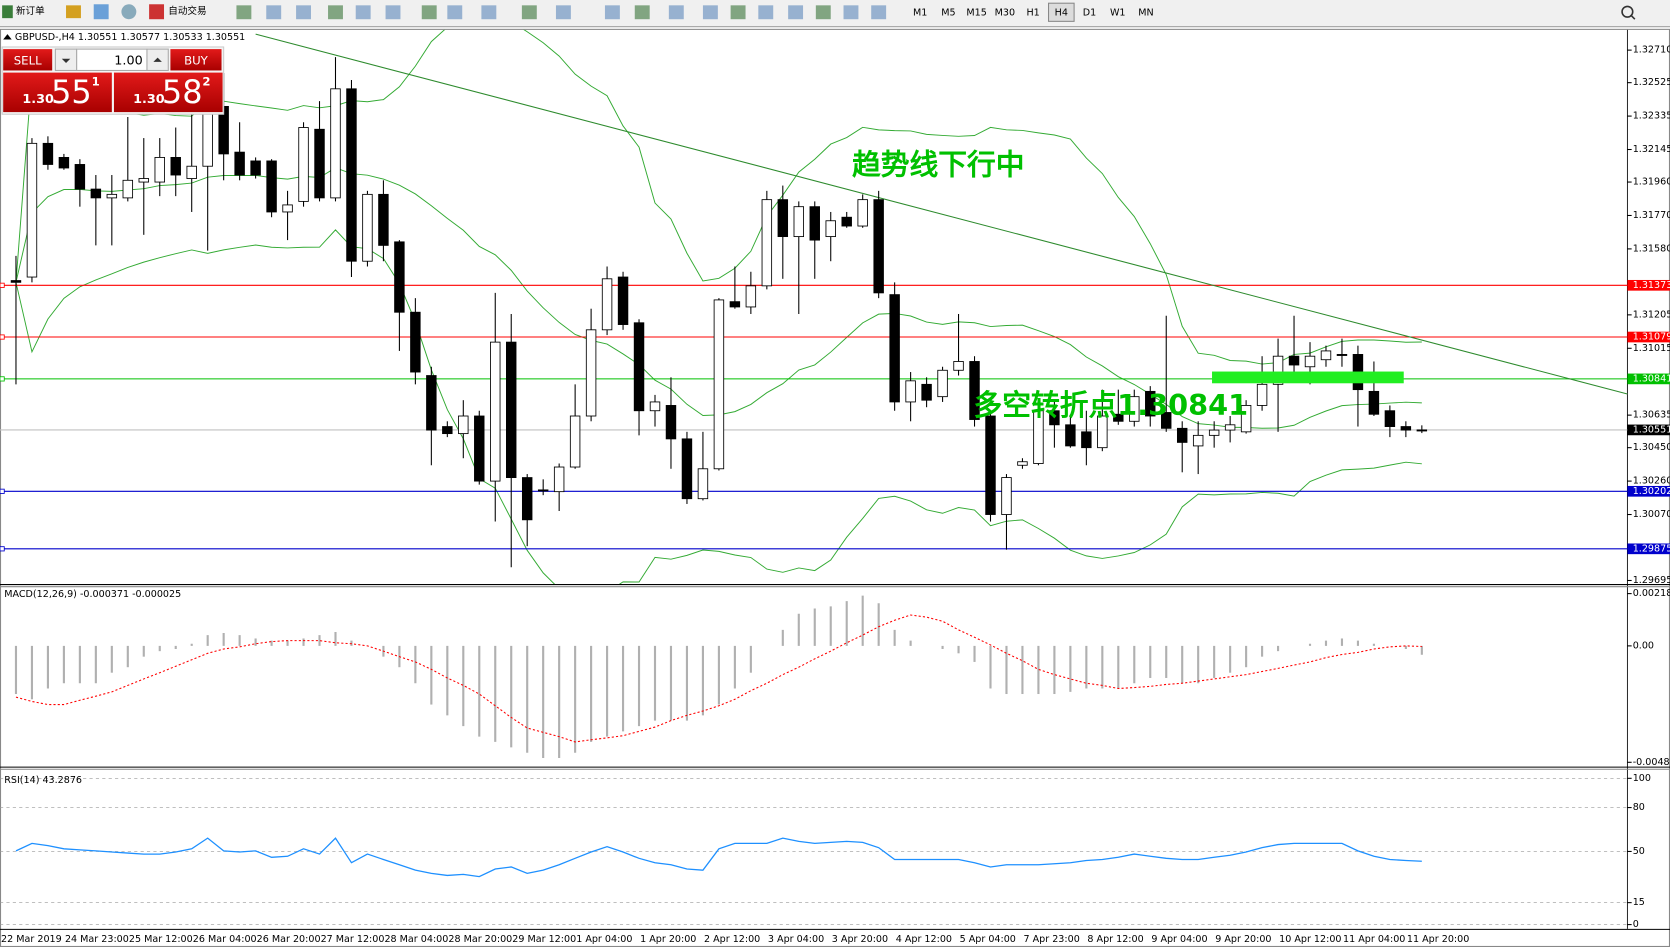 The height and width of the screenshot is (947, 1670). What do you see at coordinates (416, 939) in the screenshot?
I see `x-tick-label: 28 Mar 04:00` at bounding box center [416, 939].